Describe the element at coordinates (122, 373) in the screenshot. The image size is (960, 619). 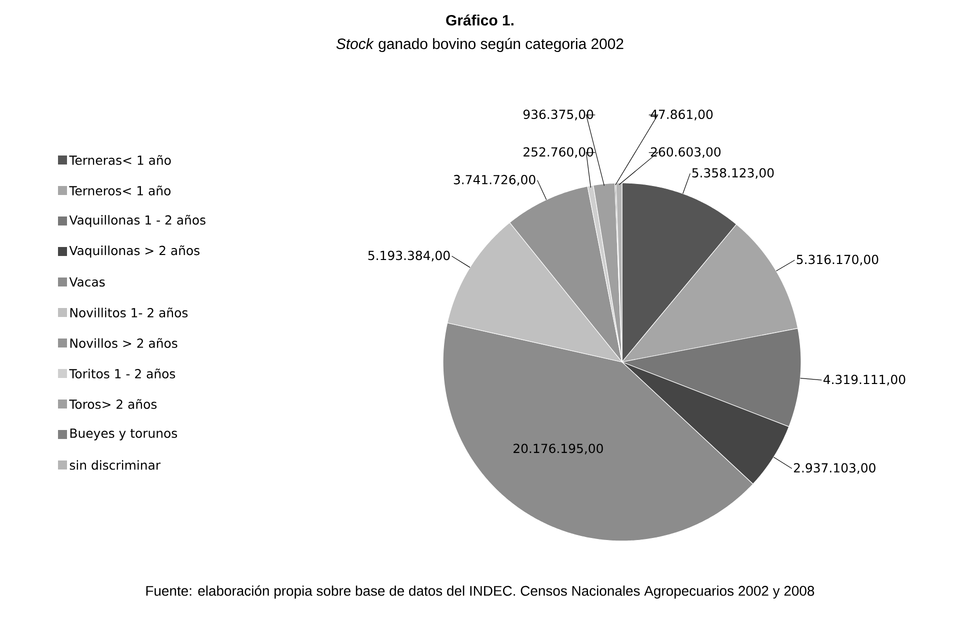
I see `legend-label: Toritos 1 - 2 años` at that location.